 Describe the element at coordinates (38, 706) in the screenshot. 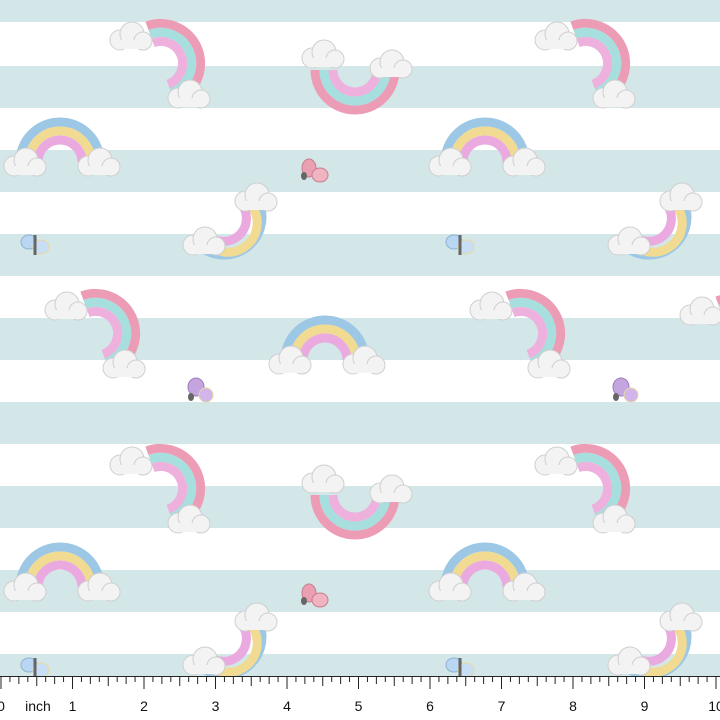

I see `ruler-unit: inch` at that location.